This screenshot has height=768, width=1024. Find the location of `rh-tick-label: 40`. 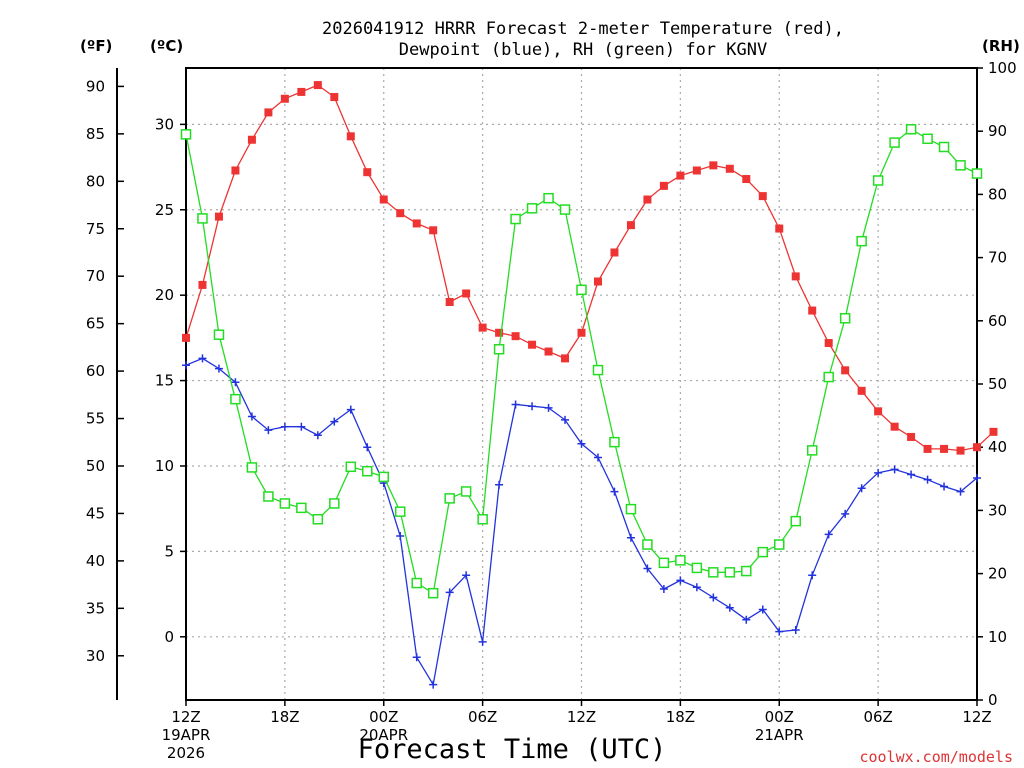

rh-tick-label: 40 is located at coordinates (997, 447).